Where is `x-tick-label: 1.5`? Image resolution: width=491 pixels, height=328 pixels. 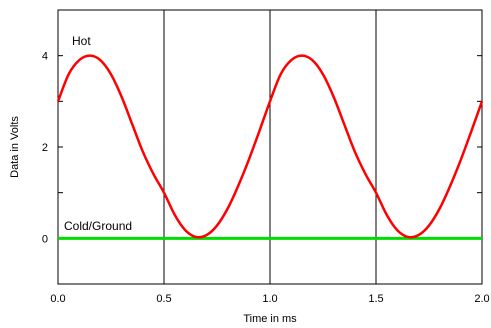
x-tick-label: 1.5 is located at coordinates (375, 299).